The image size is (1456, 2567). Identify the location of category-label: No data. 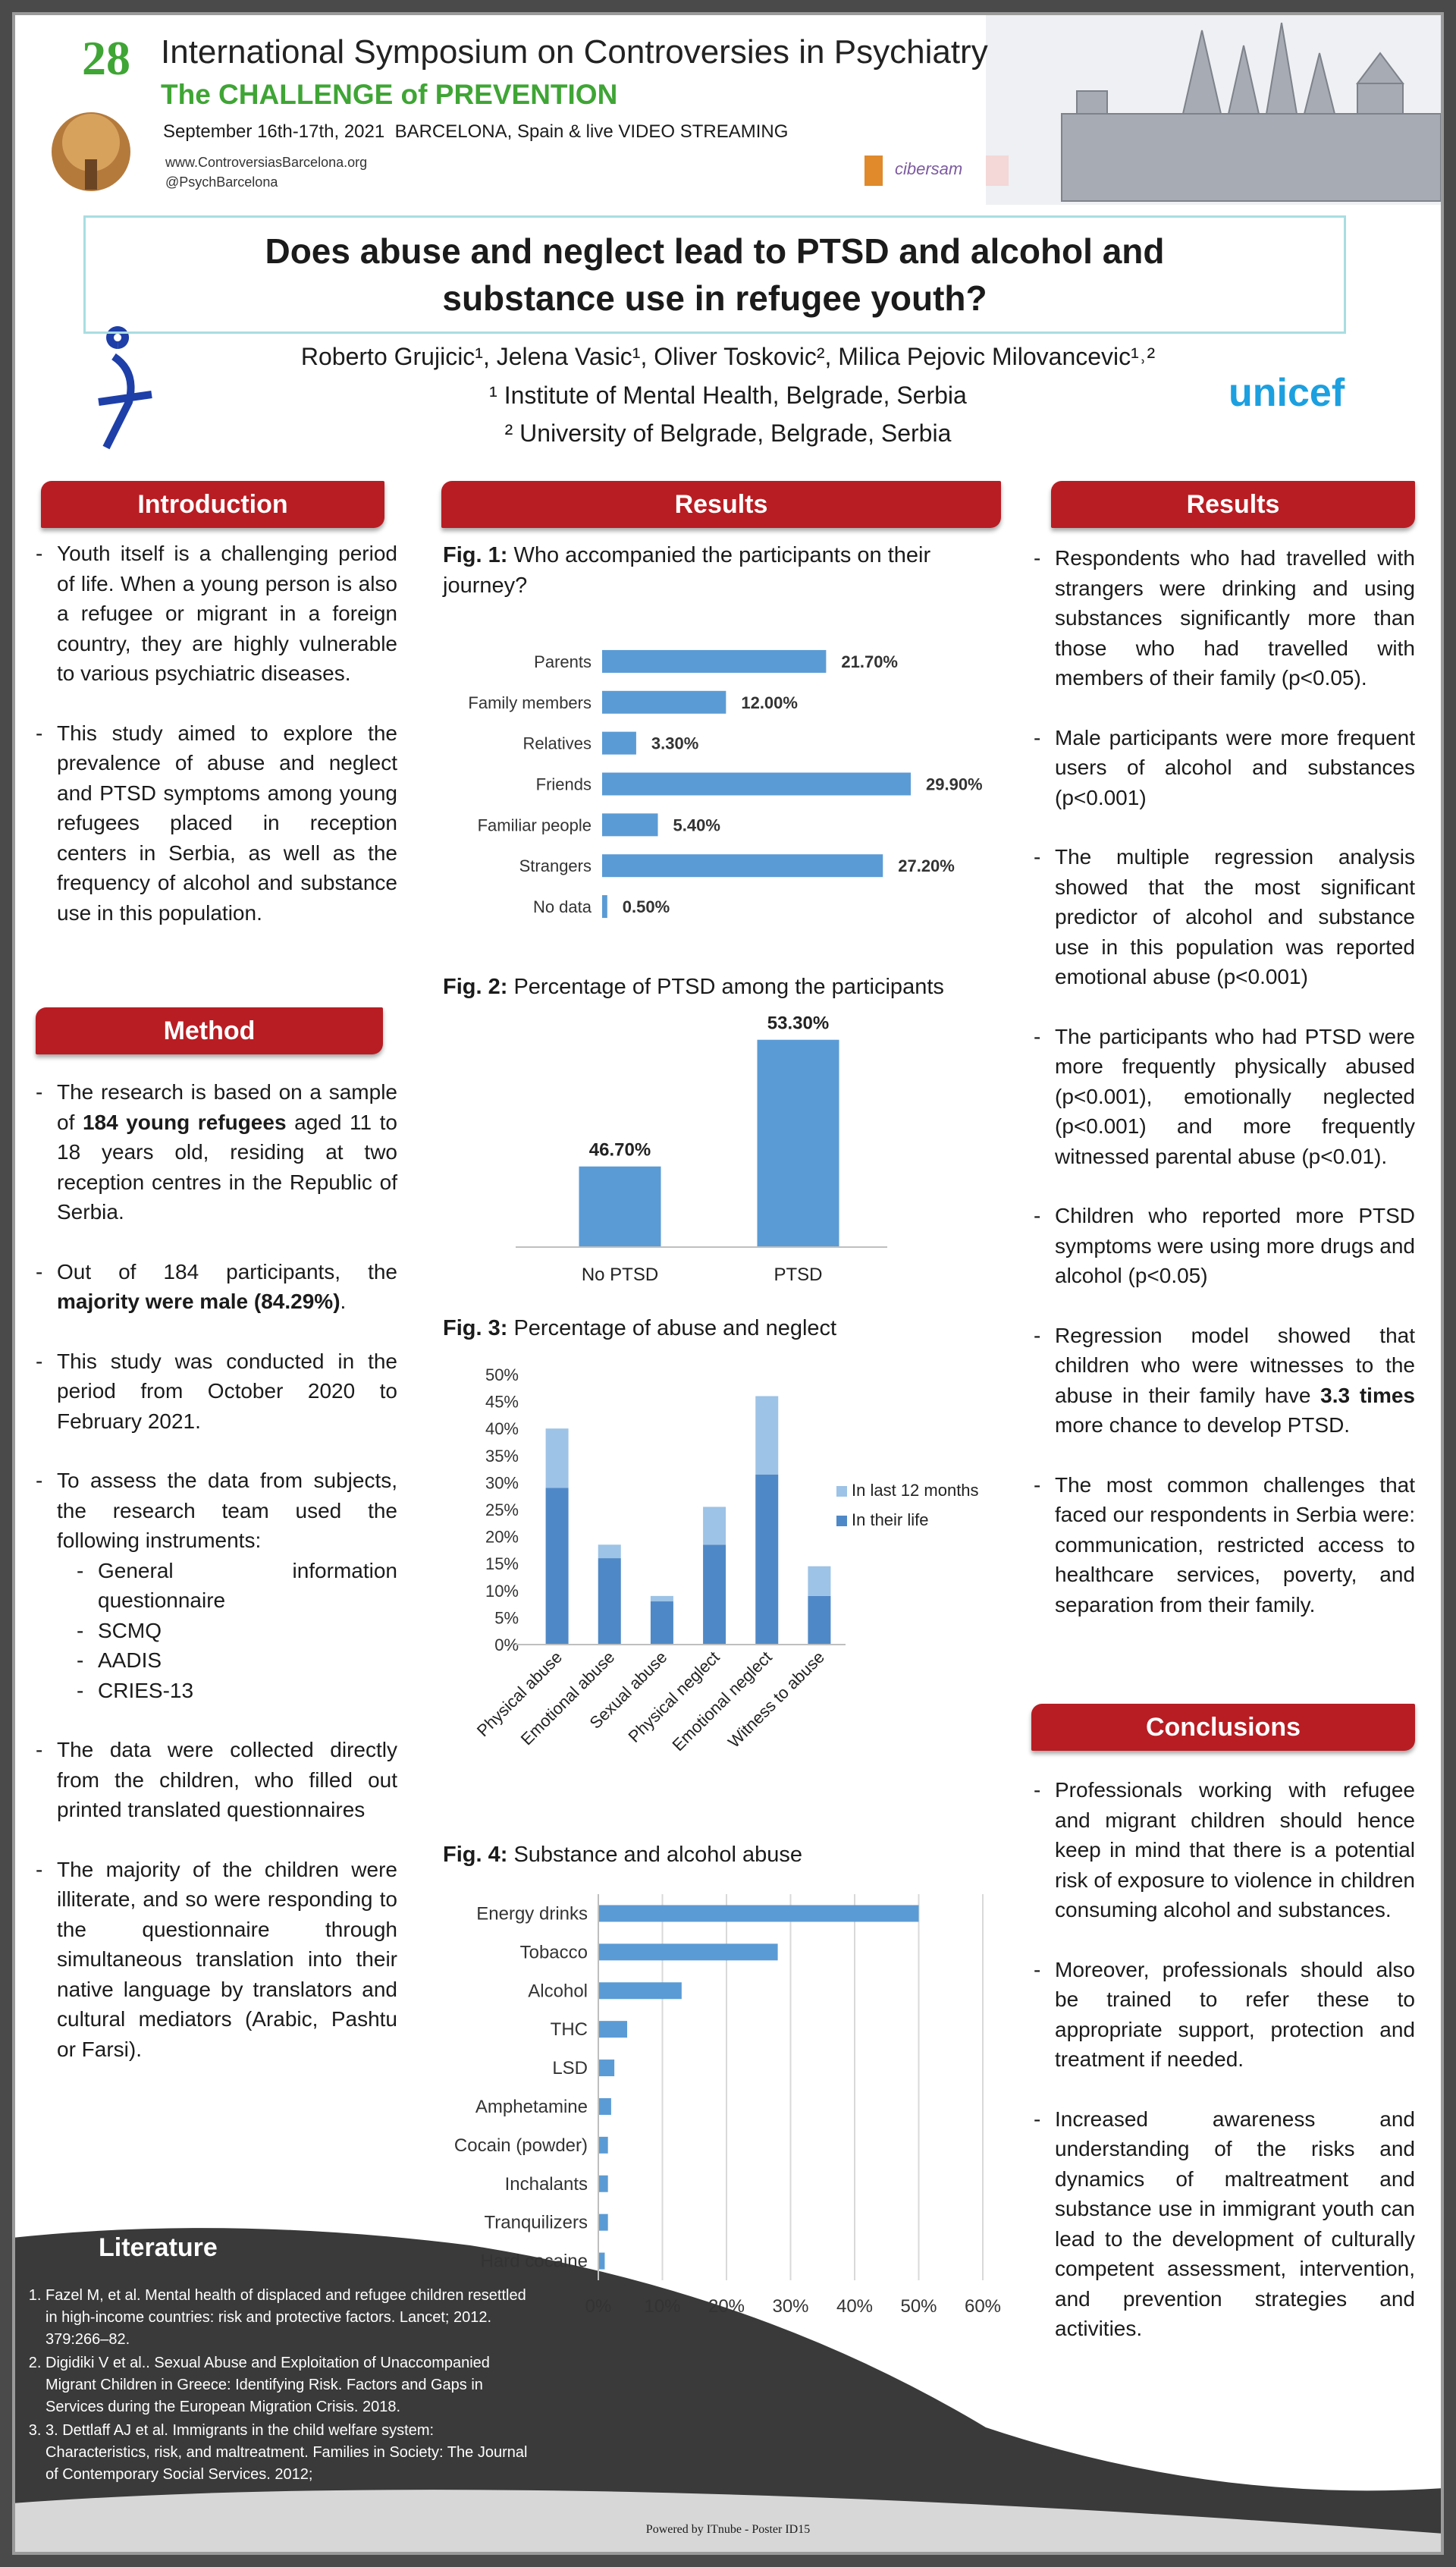
(562, 906).